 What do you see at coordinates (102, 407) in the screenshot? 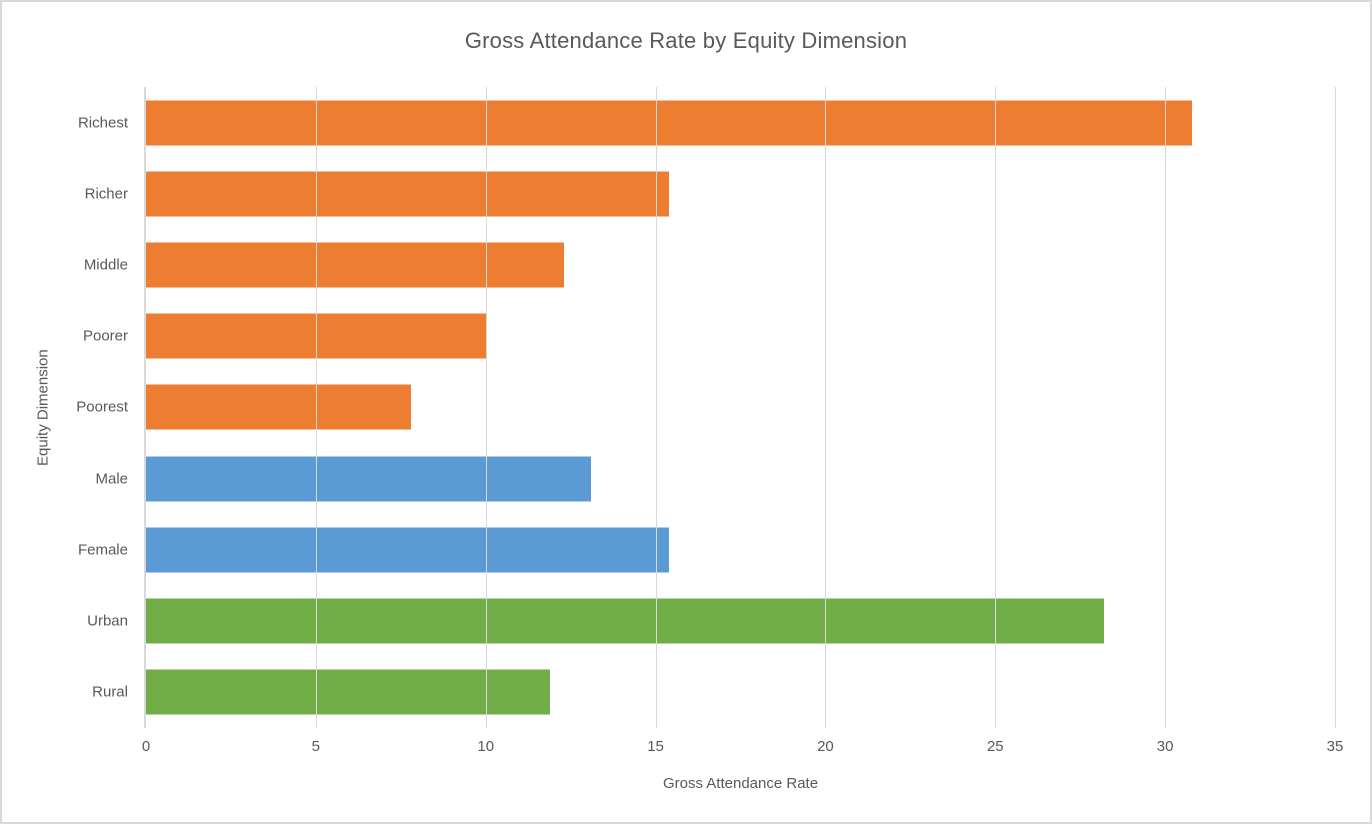
I see `category-label-poorest: Poorest` at bounding box center [102, 407].